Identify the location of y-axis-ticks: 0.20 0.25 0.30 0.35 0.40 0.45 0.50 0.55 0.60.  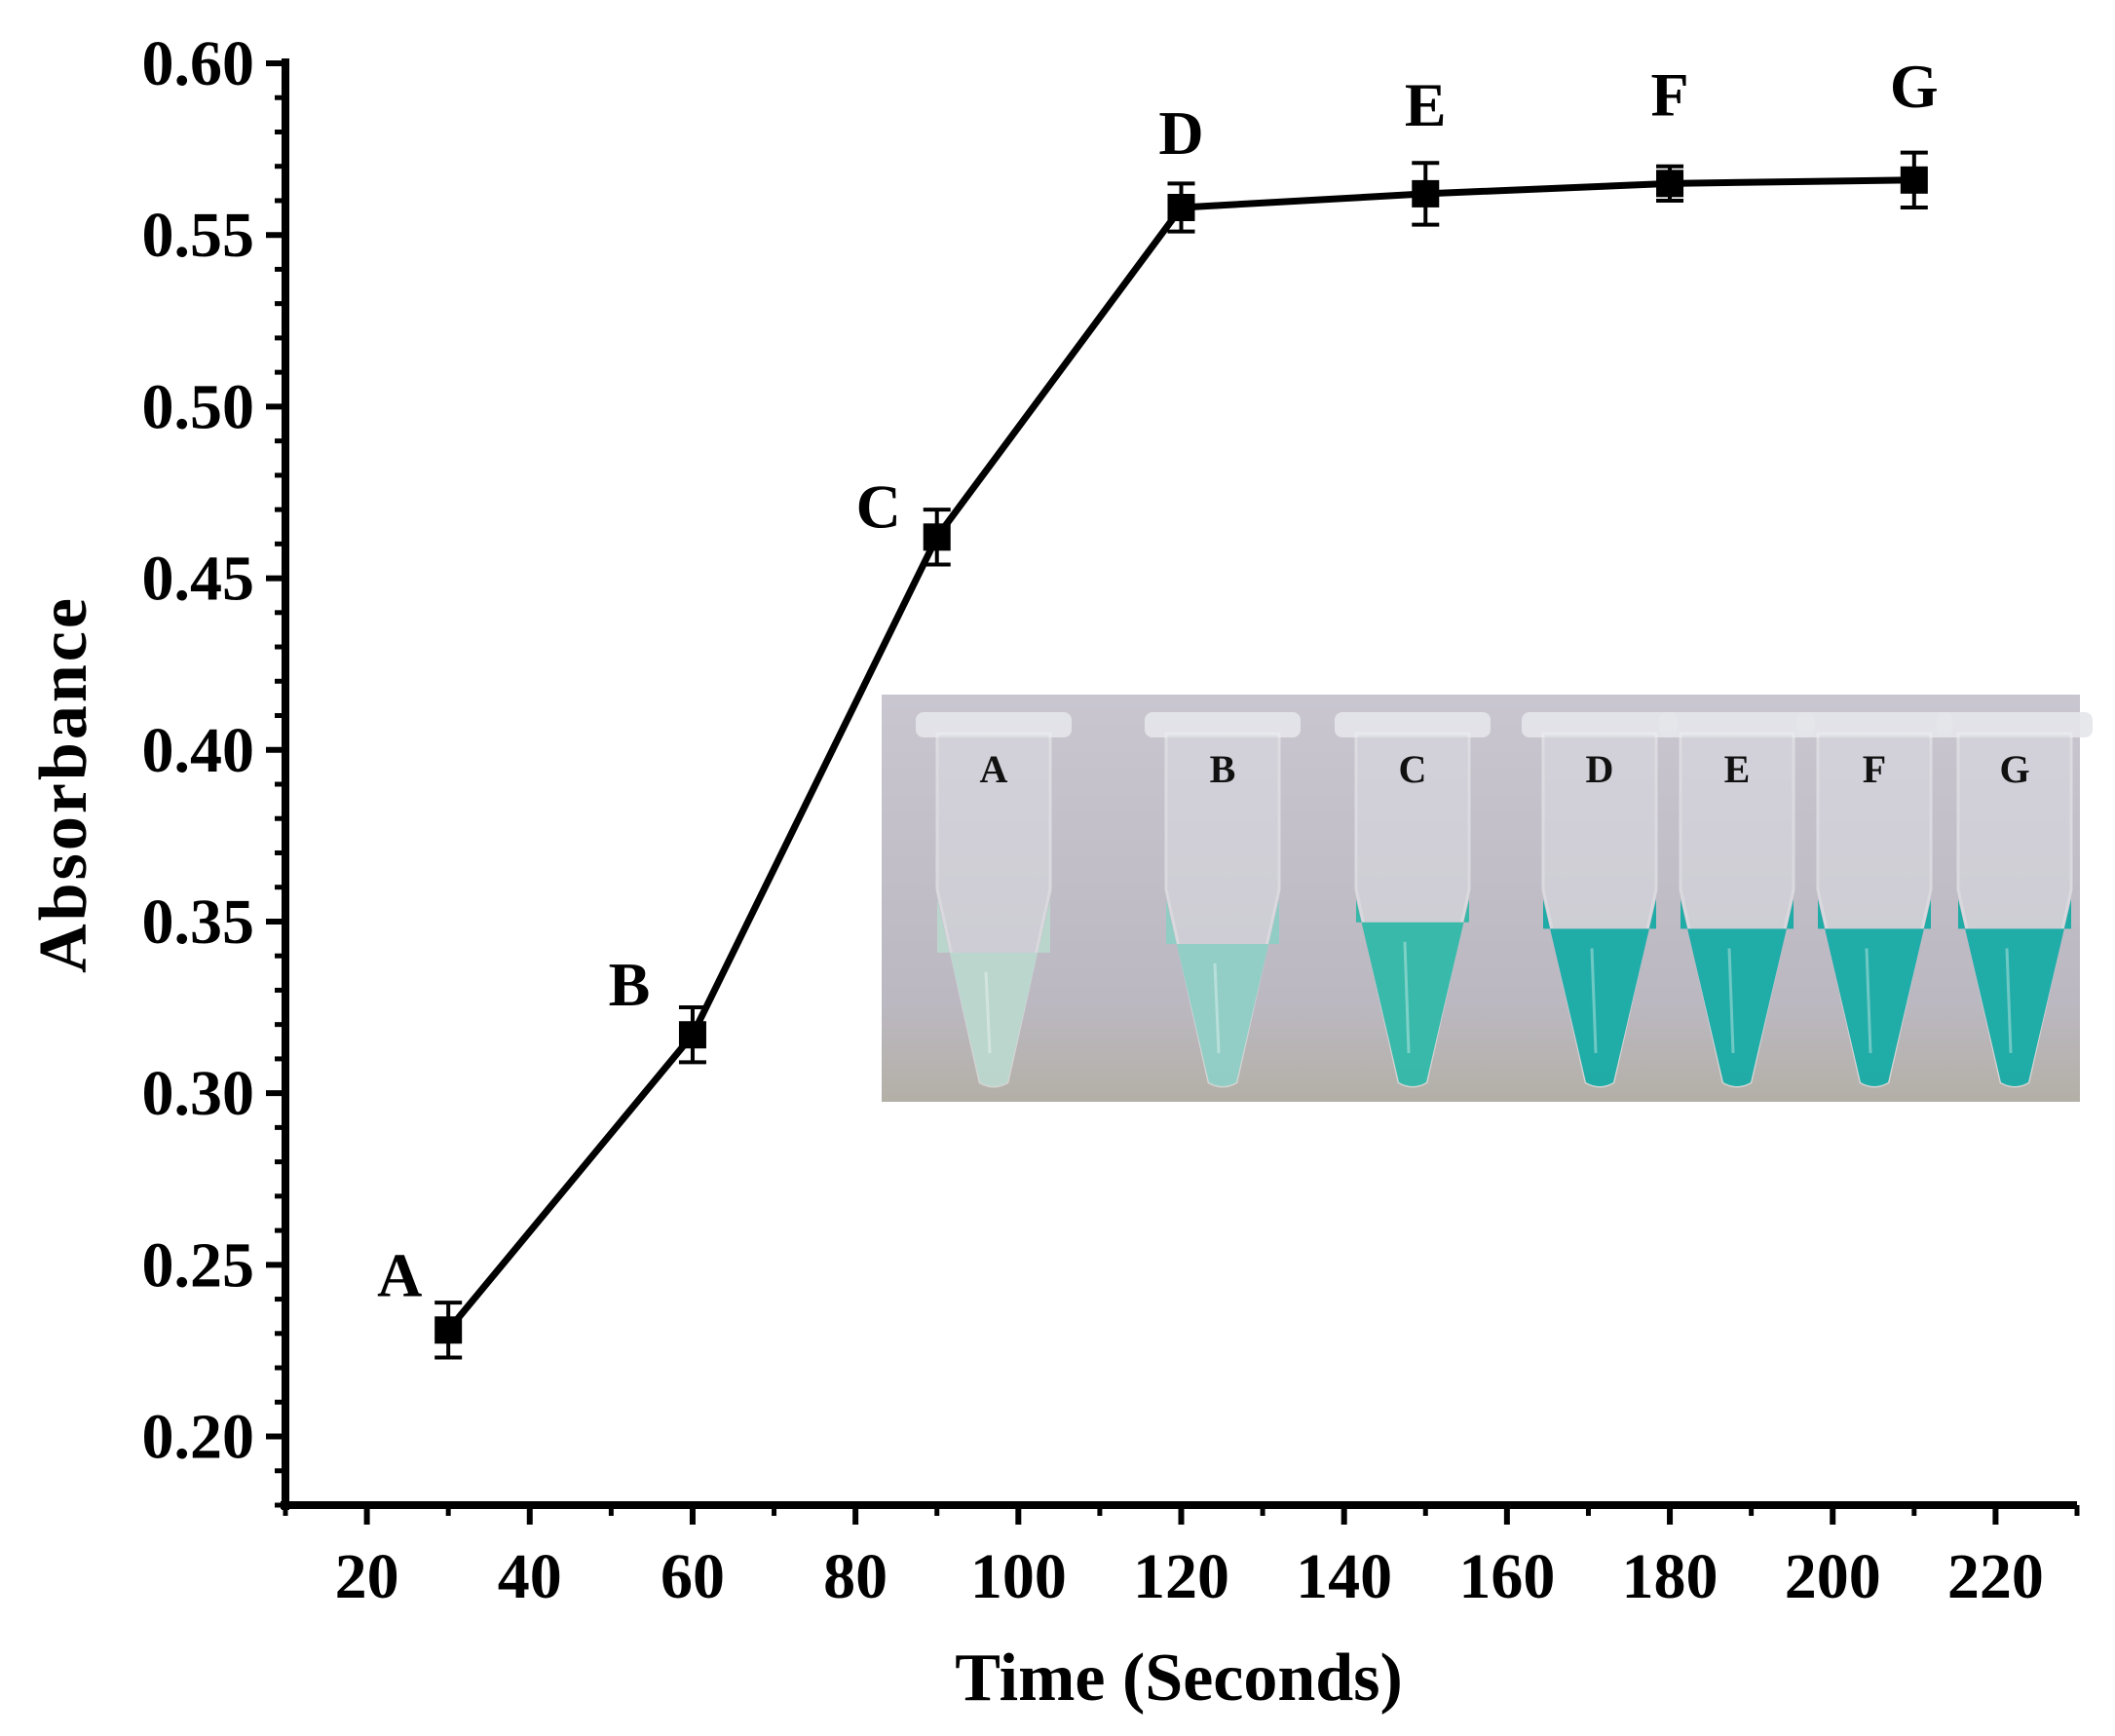
(214, 768).